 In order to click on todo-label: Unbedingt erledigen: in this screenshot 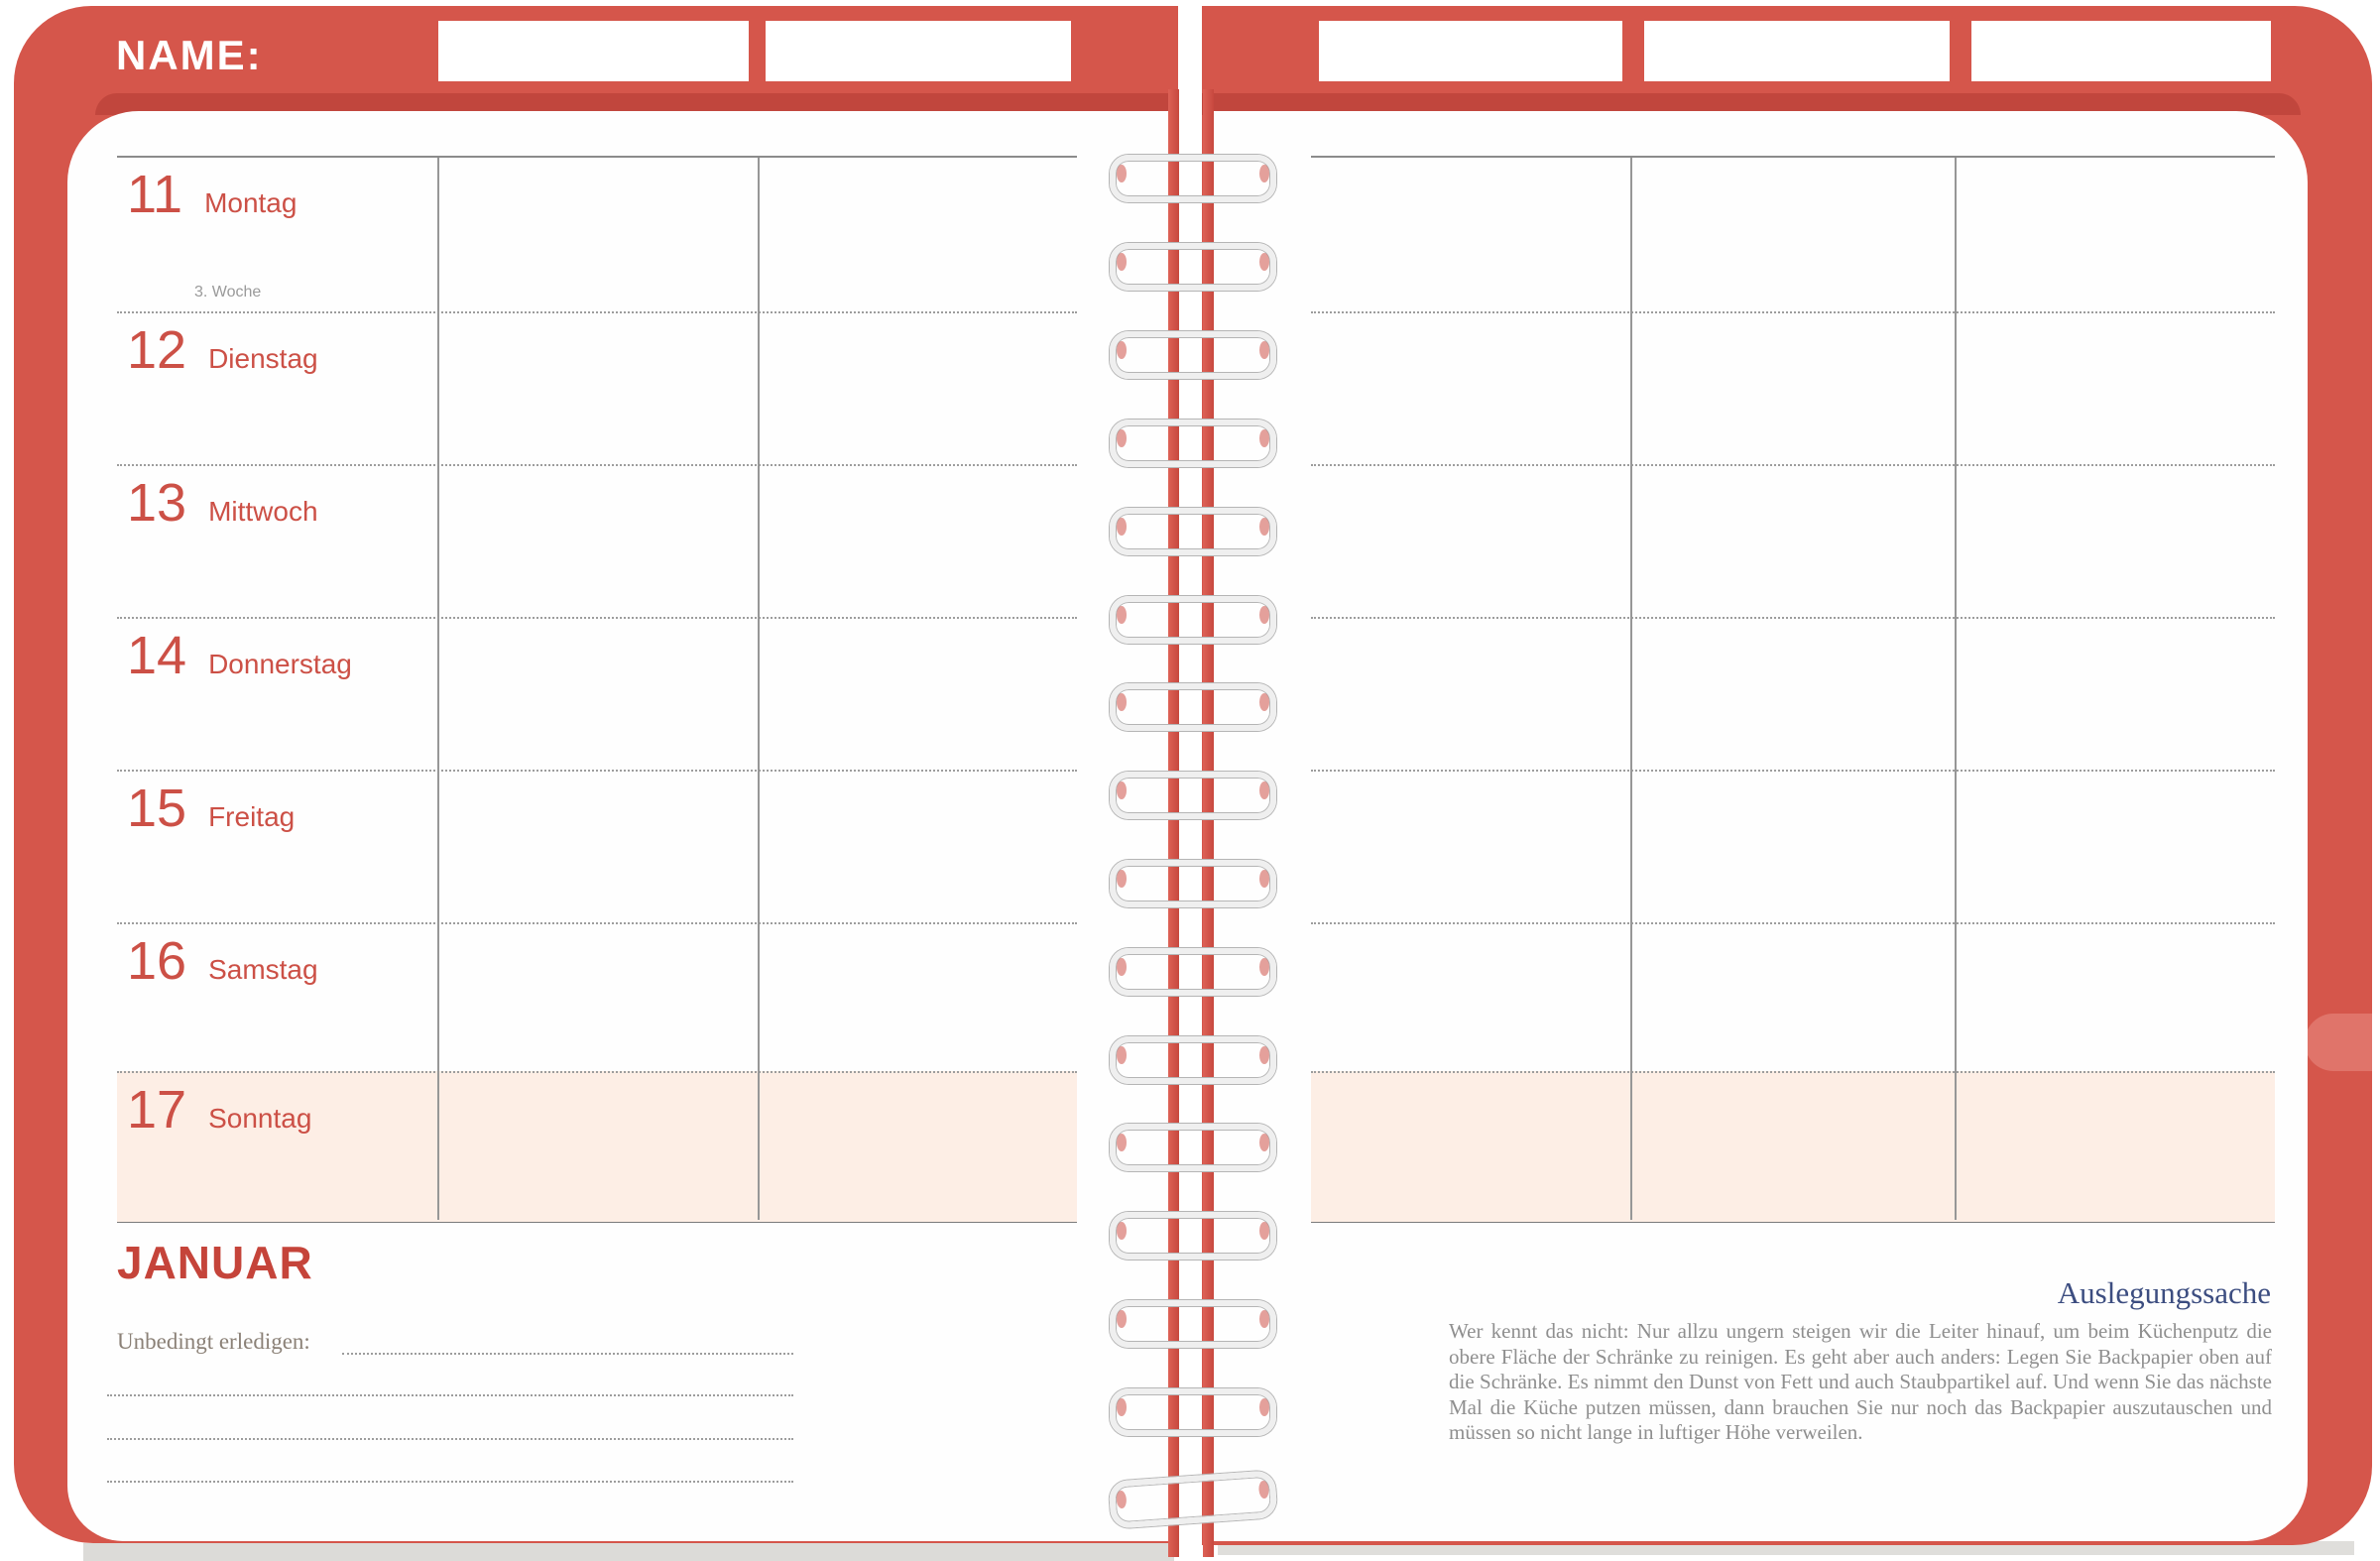, I will do `click(213, 1341)`.